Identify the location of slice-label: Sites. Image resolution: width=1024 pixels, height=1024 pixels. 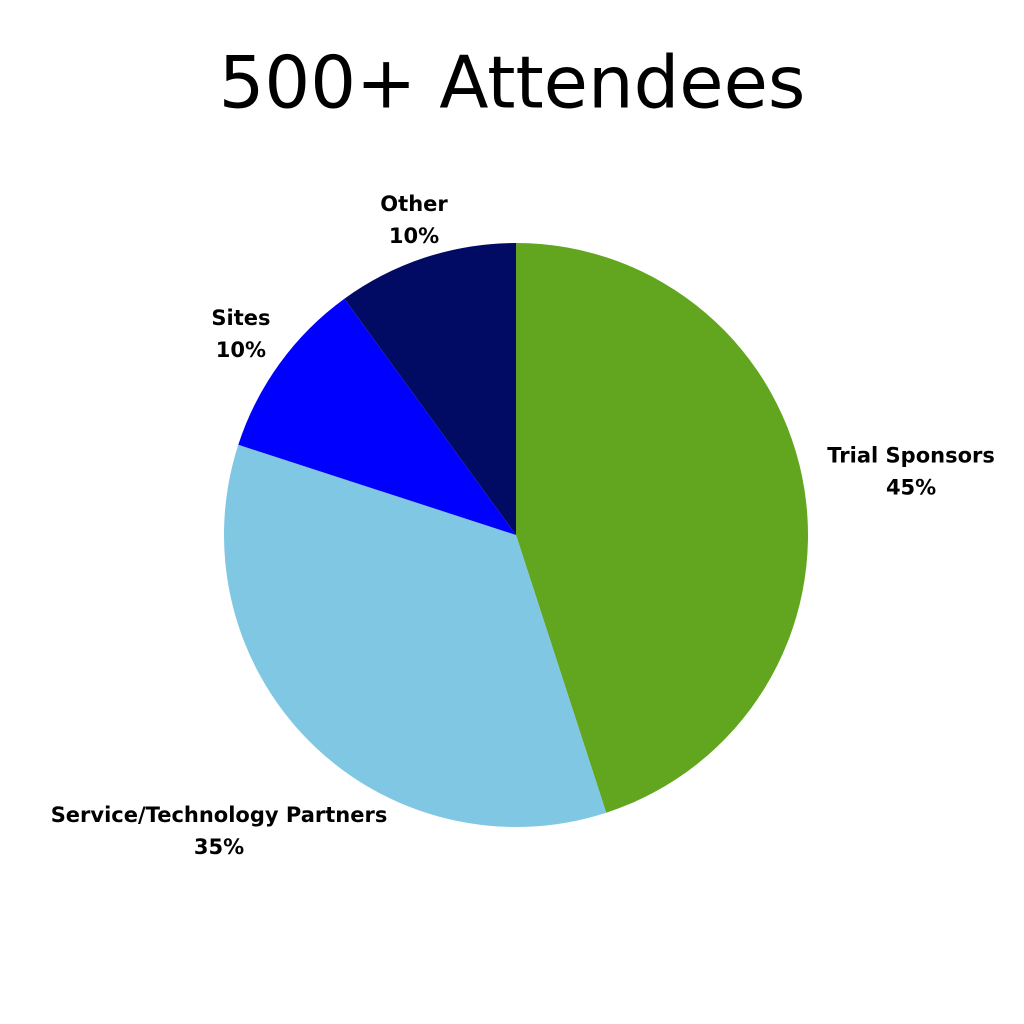
(240, 318).